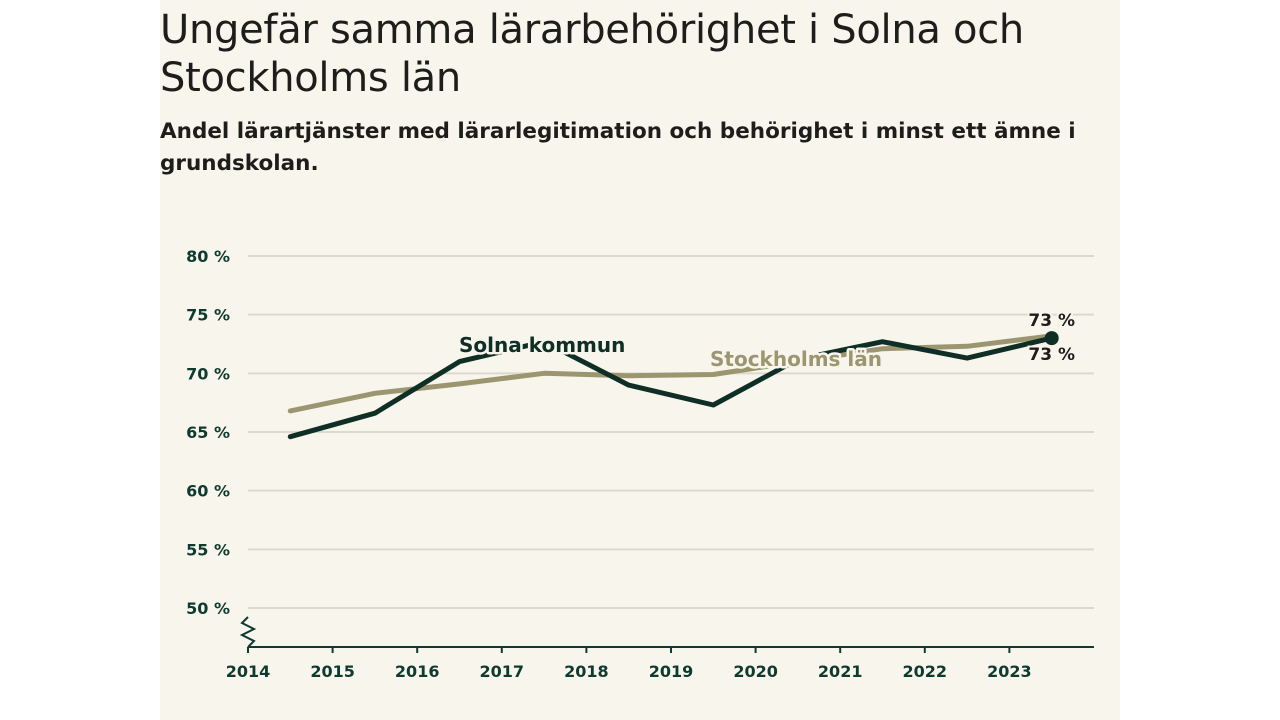 This screenshot has width=1280, height=720. What do you see at coordinates (666, 632) in the screenshot?
I see `x-axis` at bounding box center [666, 632].